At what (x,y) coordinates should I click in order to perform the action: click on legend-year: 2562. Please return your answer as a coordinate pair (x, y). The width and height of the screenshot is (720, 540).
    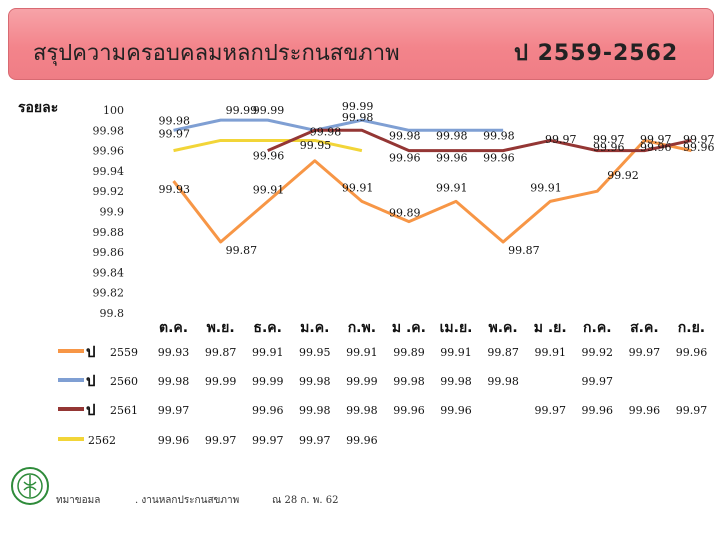
    Looking at the image, I should click on (102, 440).